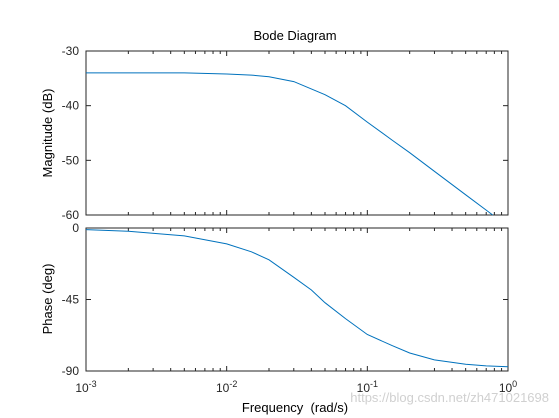 The width and height of the screenshot is (559, 418). I want to click on x-tick-label: 10⁻¹, so click(367, 387).